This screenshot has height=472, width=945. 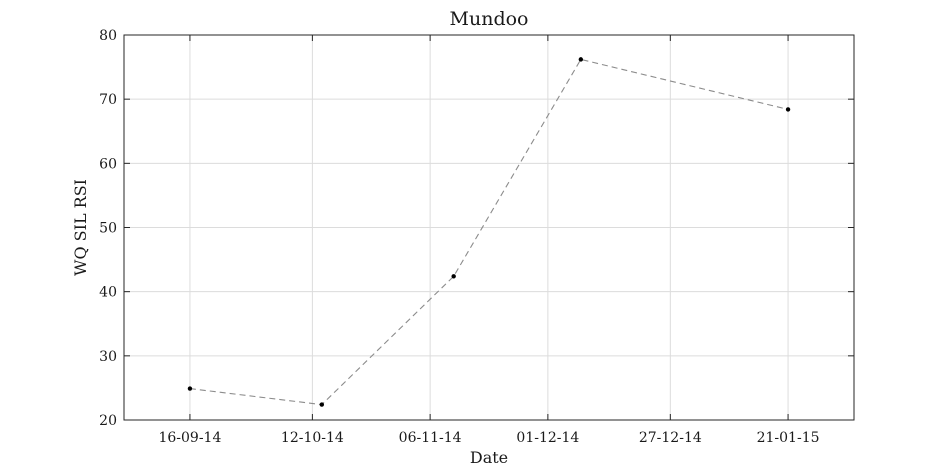 What do you see at coordinates (788, 438) in the screenshot?
I see `x-tick-label: 21-01-15` at bounding box center [788, 438].